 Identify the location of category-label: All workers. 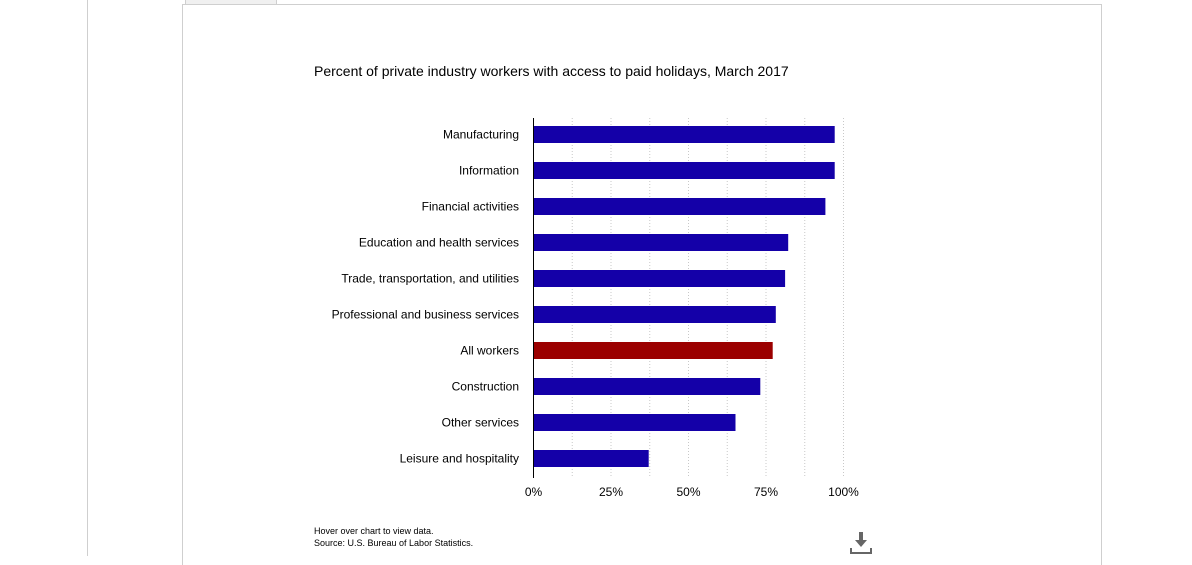
(489, 351).